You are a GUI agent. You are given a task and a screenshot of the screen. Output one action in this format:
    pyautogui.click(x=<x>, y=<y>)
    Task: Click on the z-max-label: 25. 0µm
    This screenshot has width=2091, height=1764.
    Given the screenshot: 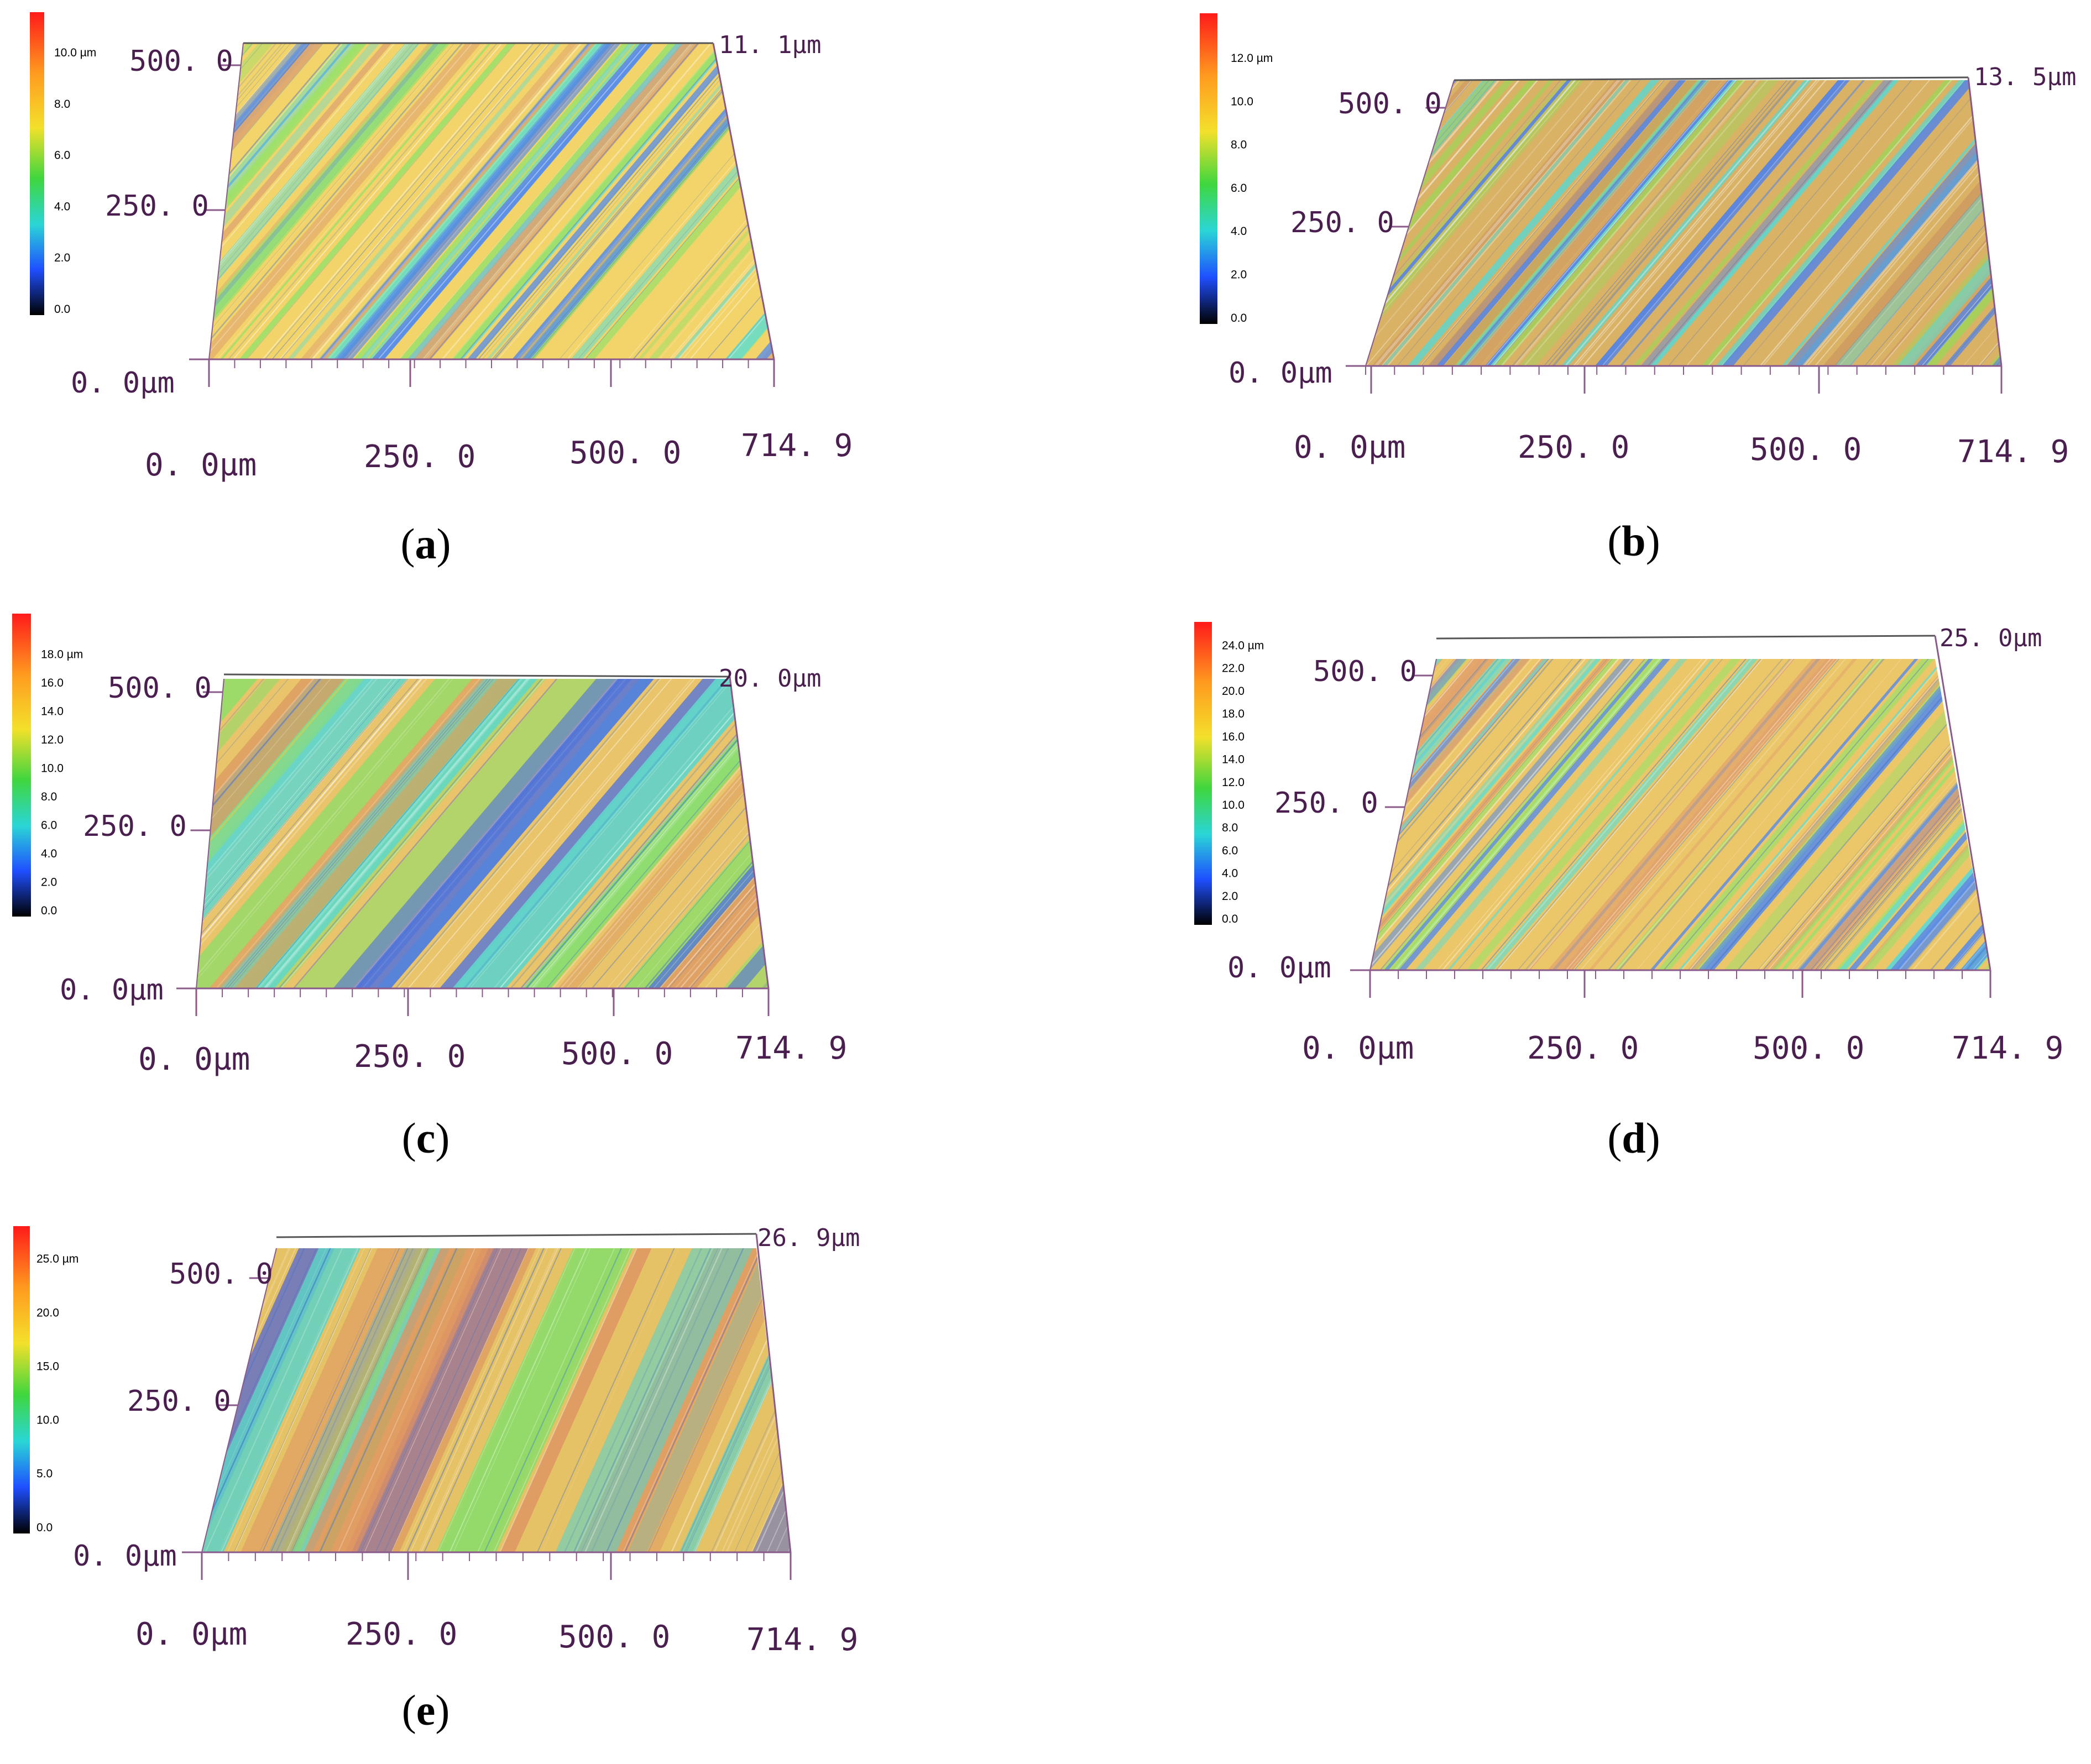 What is the action you would take?
    pyautogui.click(x=1991, y=638)
    